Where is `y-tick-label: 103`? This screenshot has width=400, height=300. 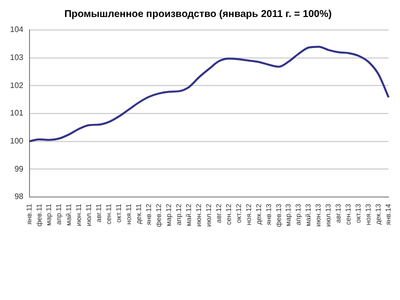 y-tick-label: 103 is located at coordinates (17, 57).